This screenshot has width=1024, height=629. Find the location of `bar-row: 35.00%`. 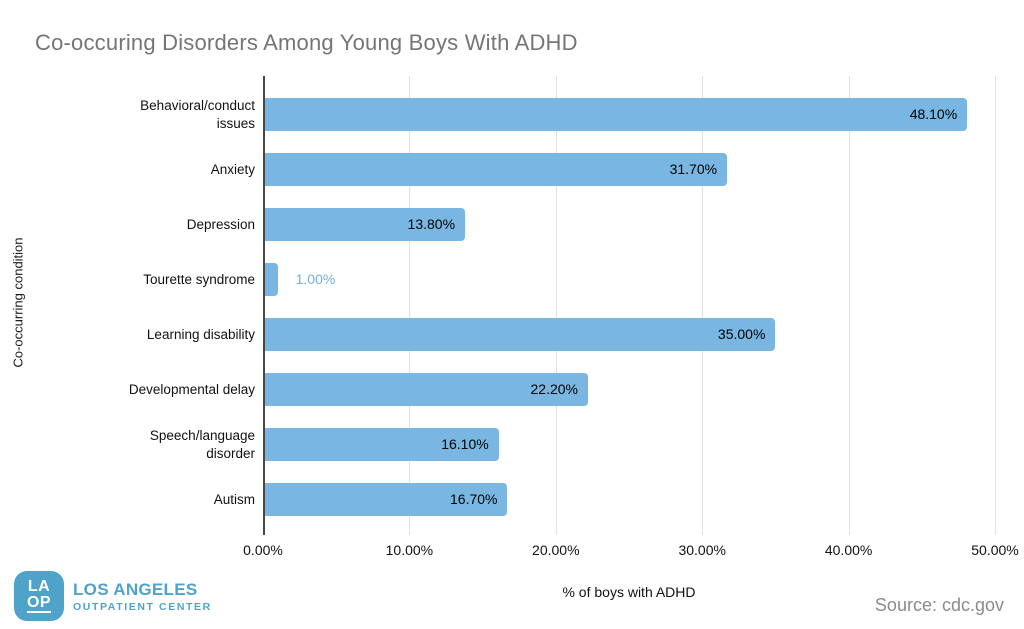

bar-row: 35.00% is located at coordinates (629, 334).